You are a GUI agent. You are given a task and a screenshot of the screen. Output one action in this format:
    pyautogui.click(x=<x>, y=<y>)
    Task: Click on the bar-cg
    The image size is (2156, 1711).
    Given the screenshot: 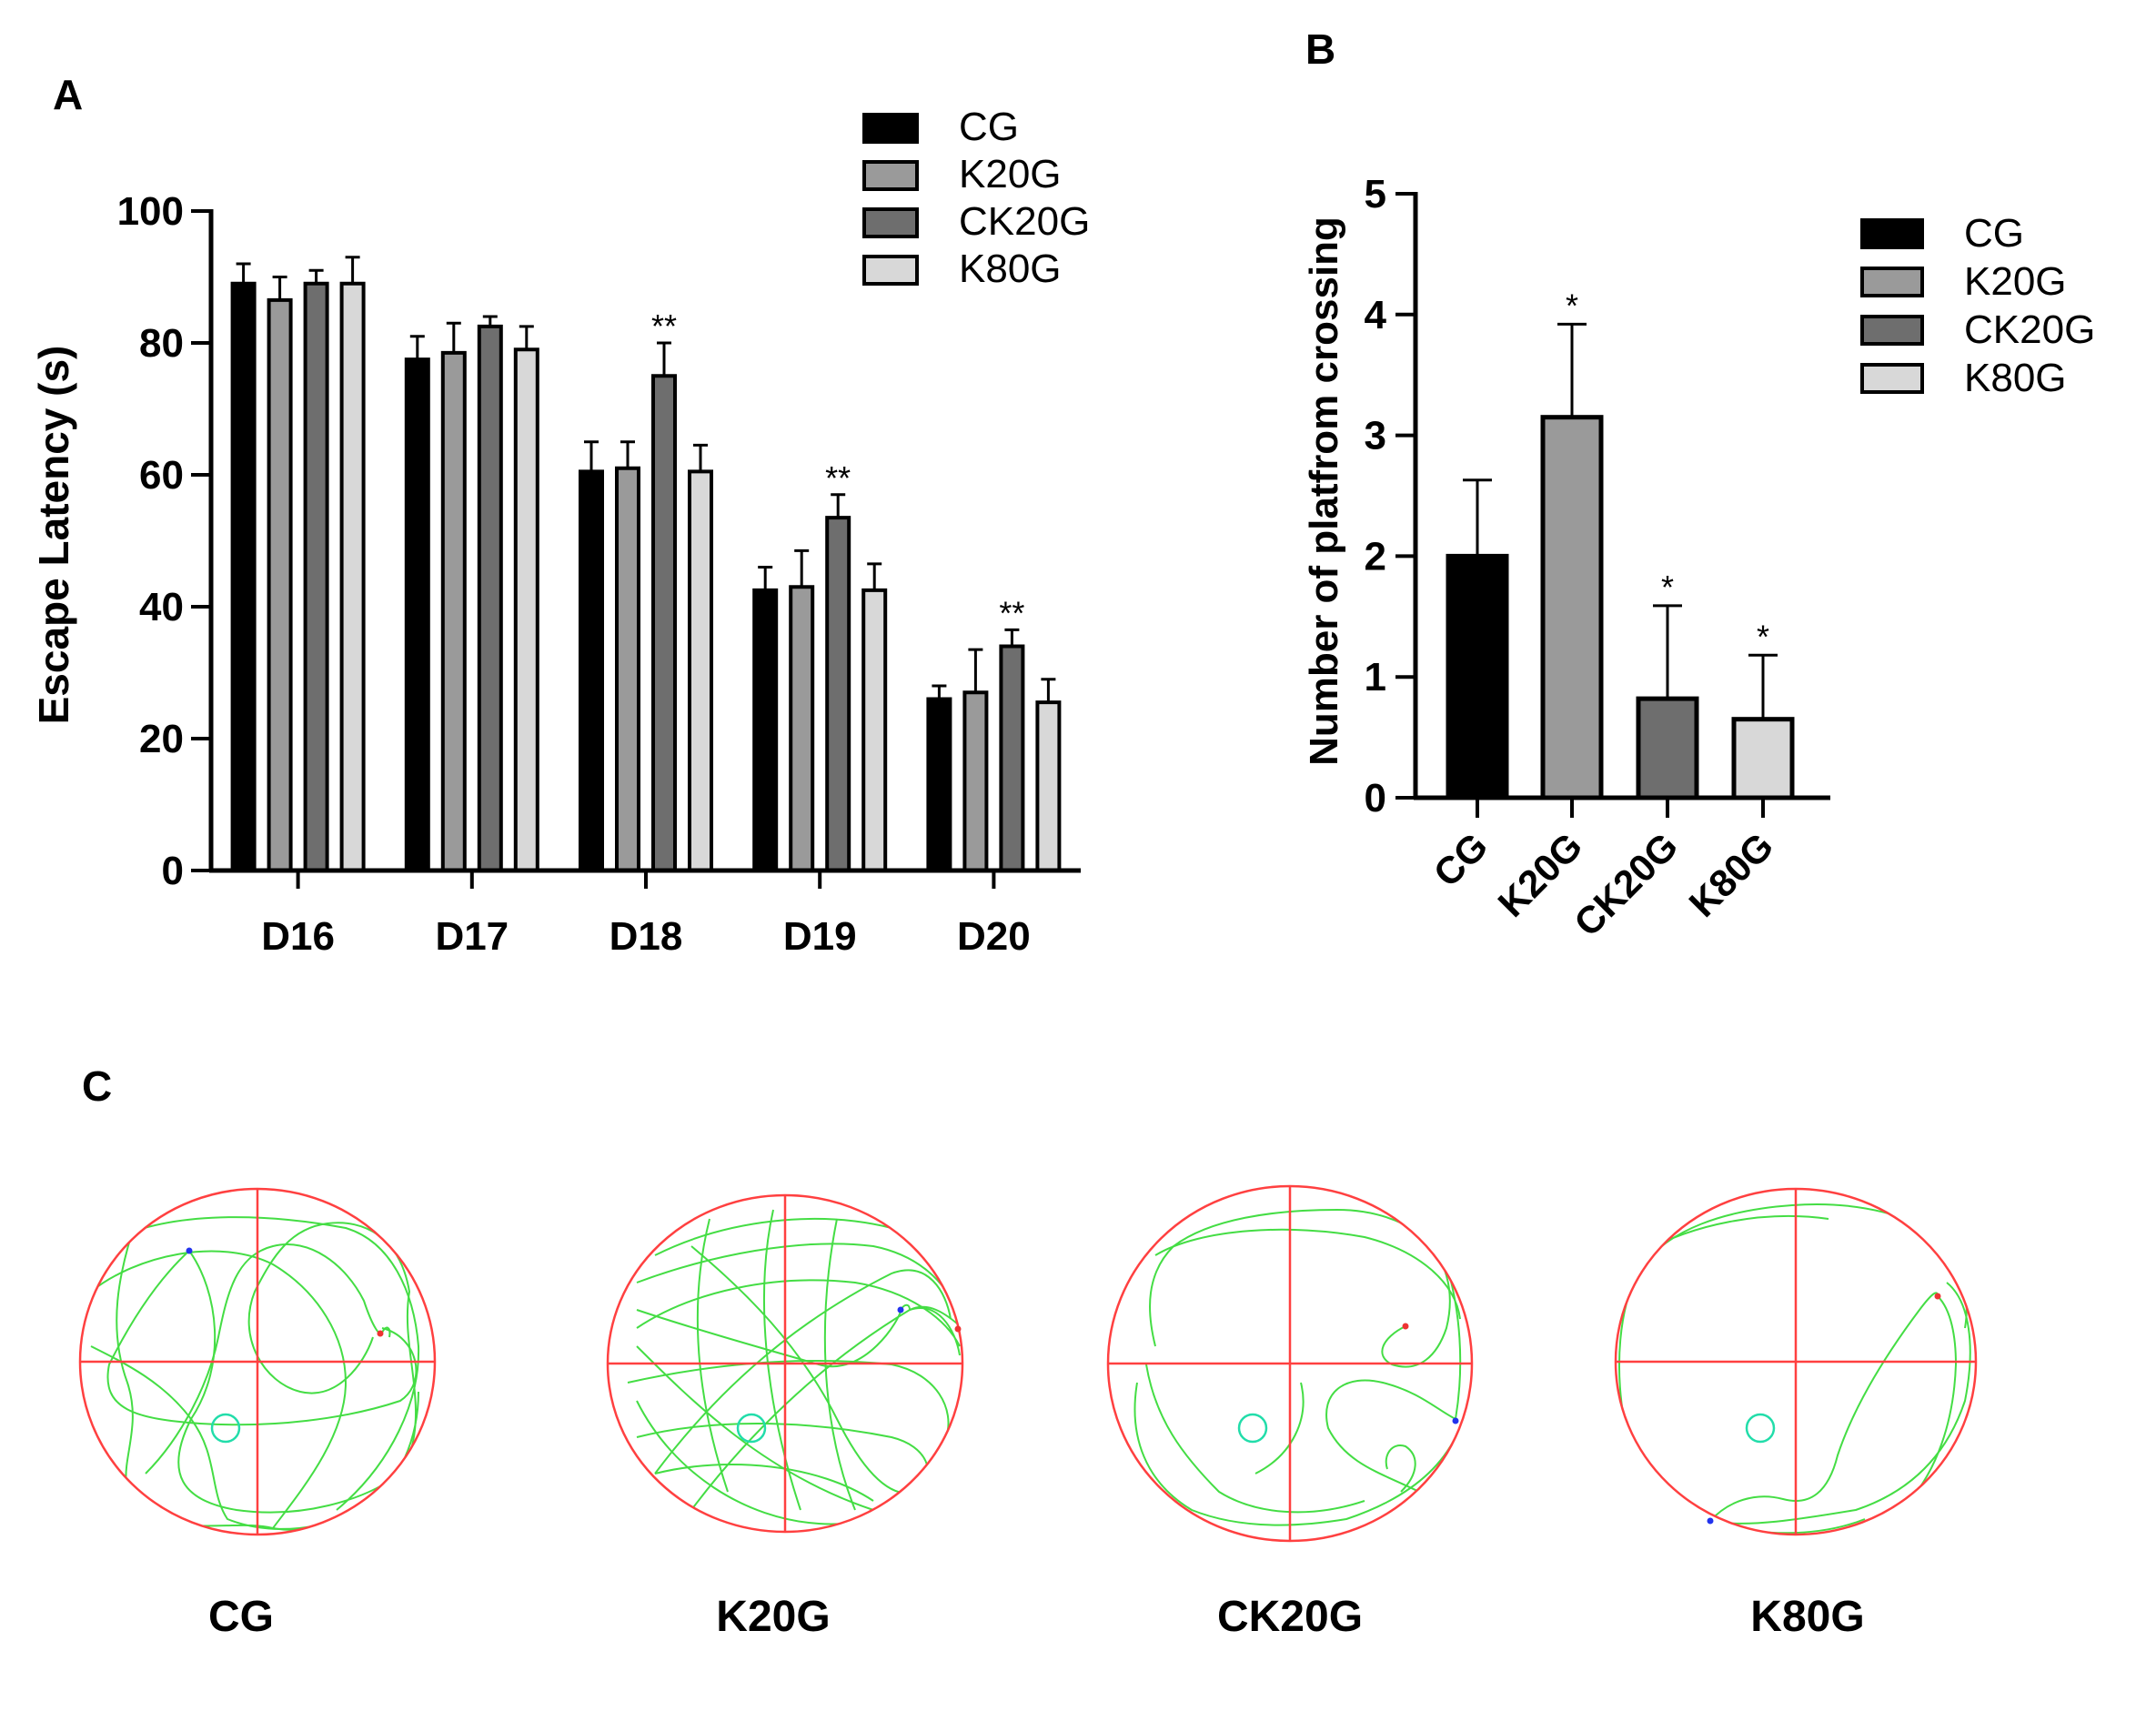 What is the action you would take?
    pyautogui.click(x=1477, y=676)
    